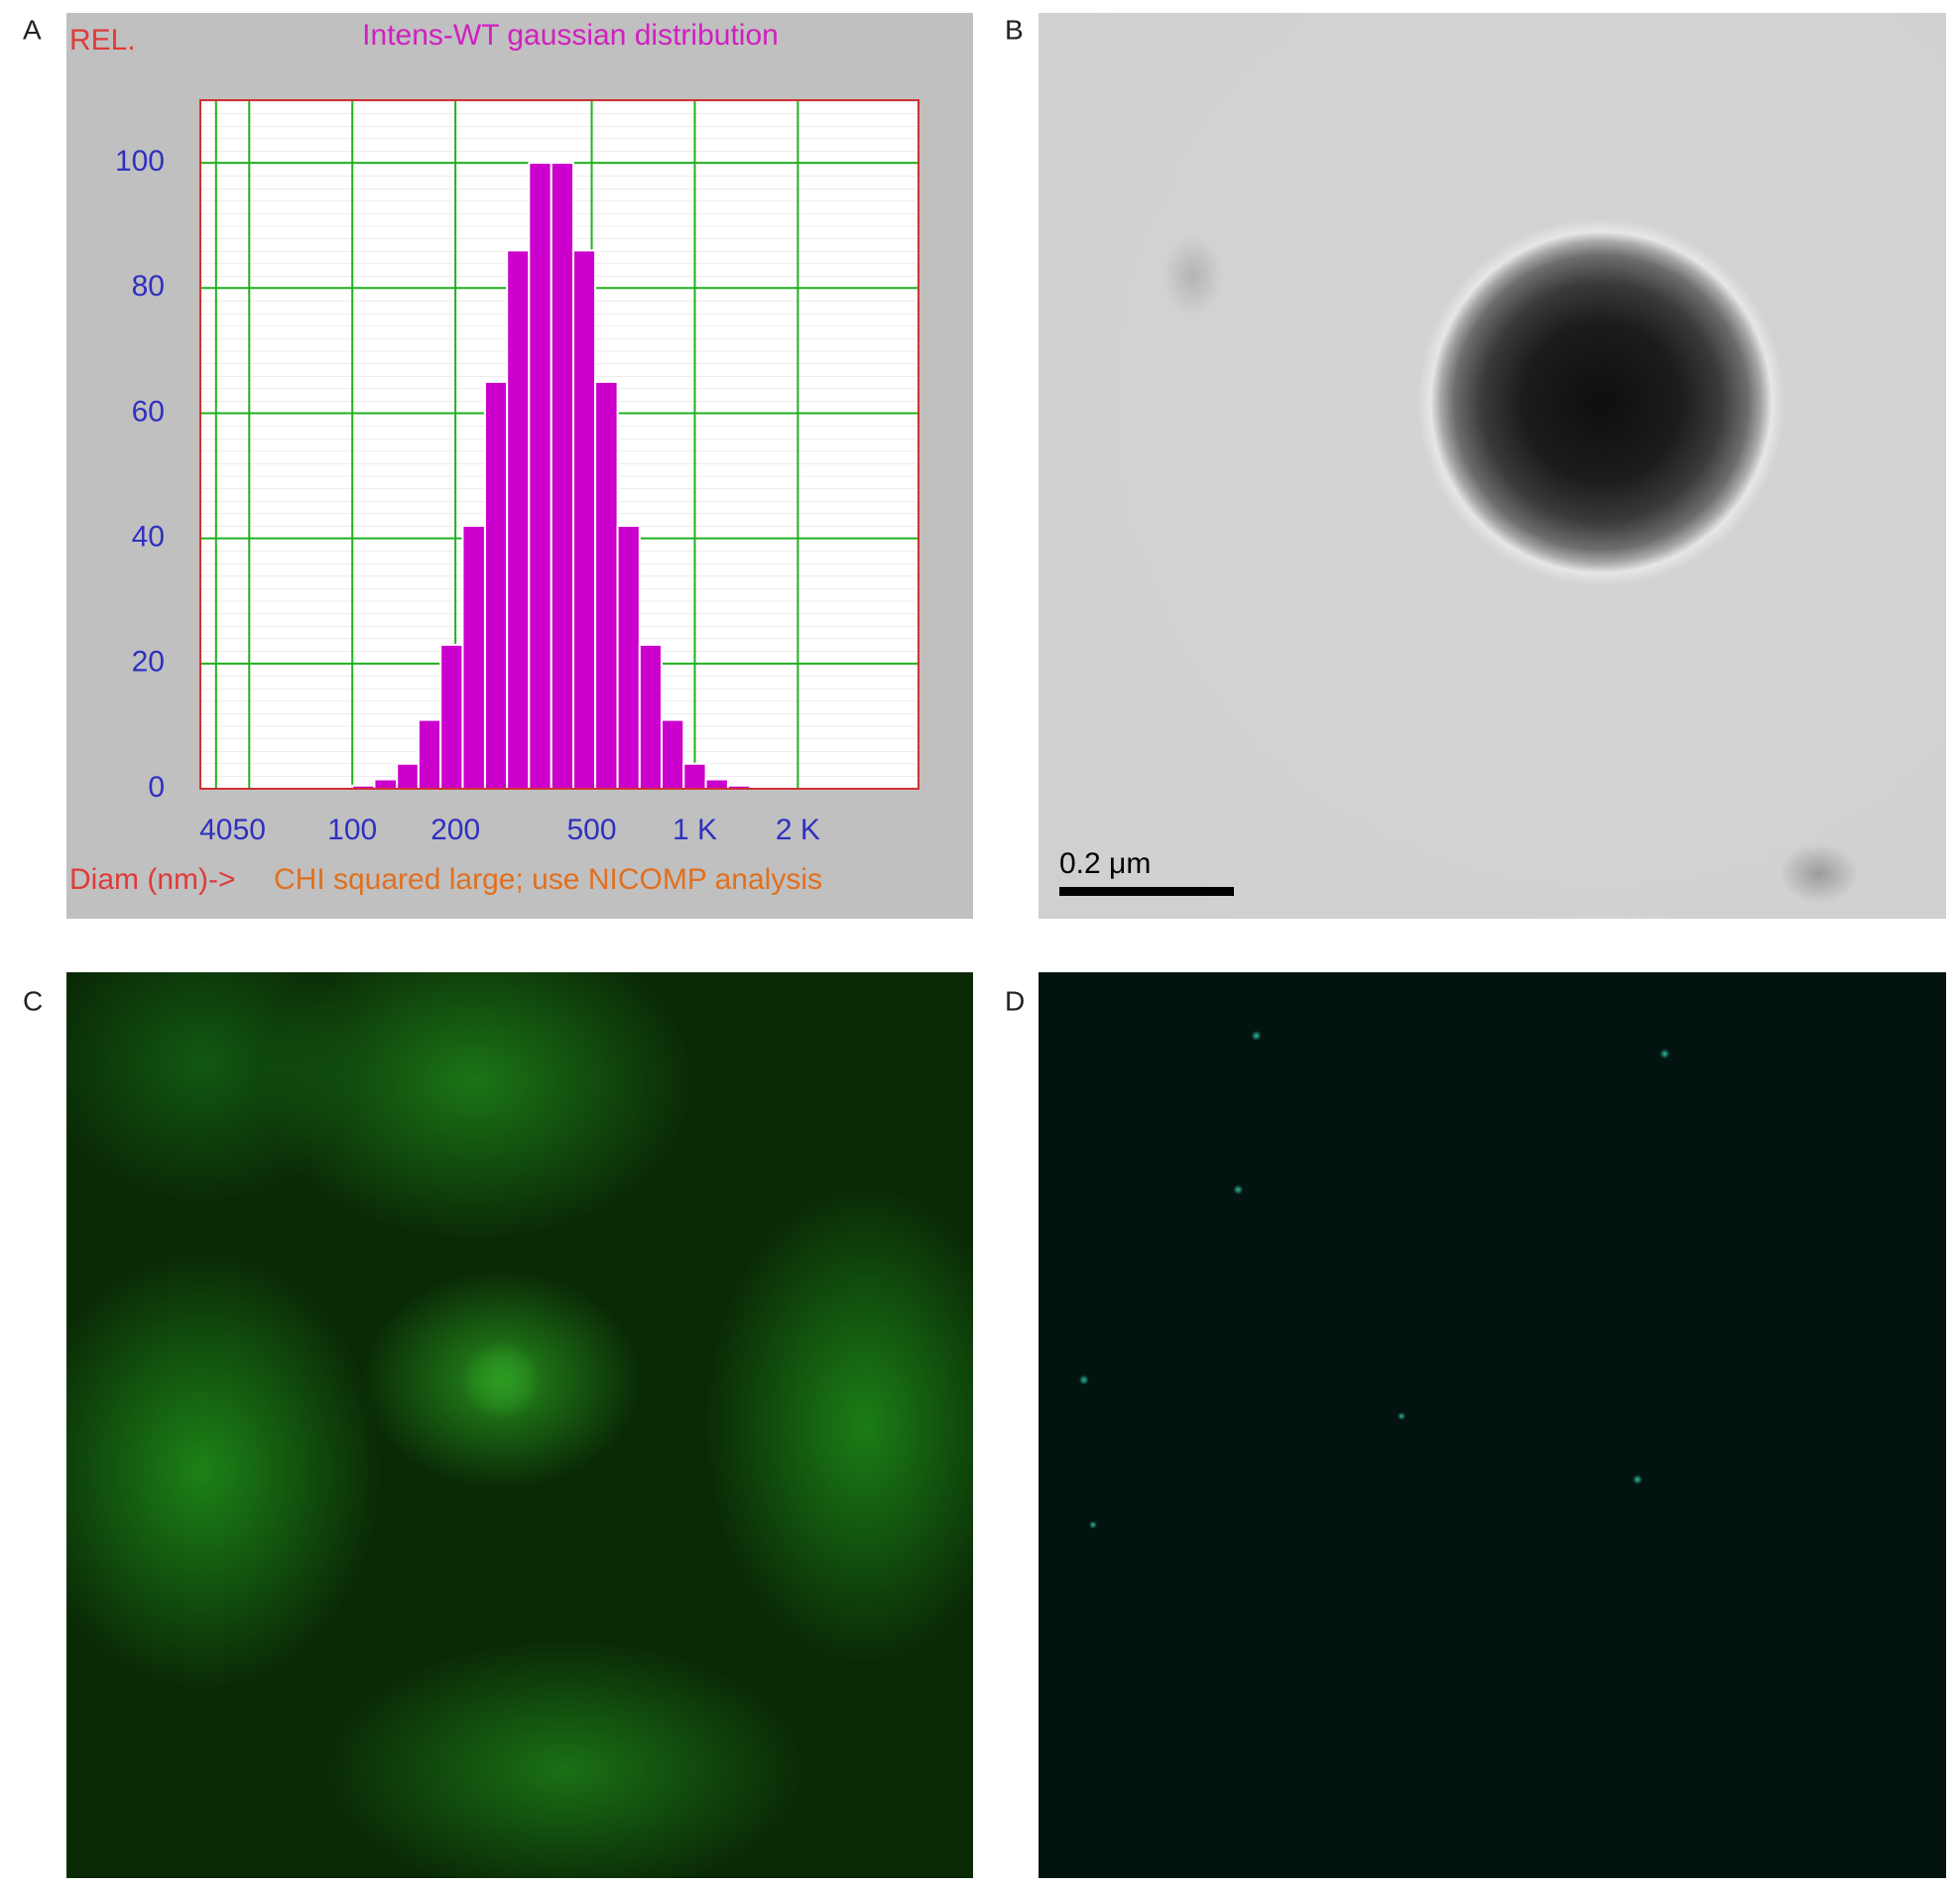 This screenshot has height=1890, width=1960. I want to click on y-axis-label: REL., so click(103, 40).